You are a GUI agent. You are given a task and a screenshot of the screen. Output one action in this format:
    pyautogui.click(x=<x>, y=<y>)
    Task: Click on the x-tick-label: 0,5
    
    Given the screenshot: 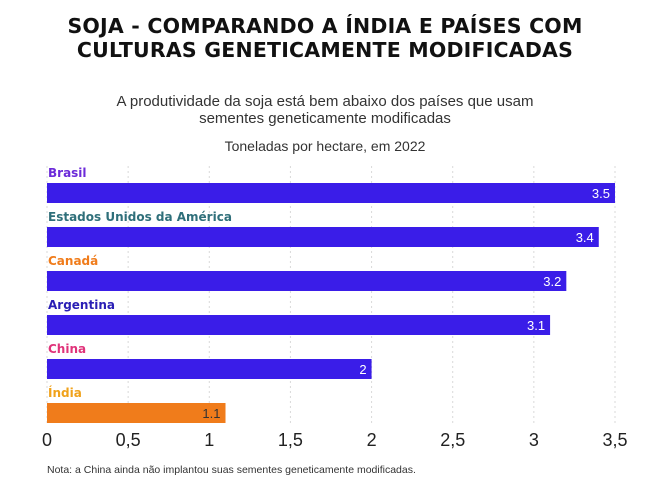 What is the action you would take?
    pyautogui.click(x=128, y=440)
    